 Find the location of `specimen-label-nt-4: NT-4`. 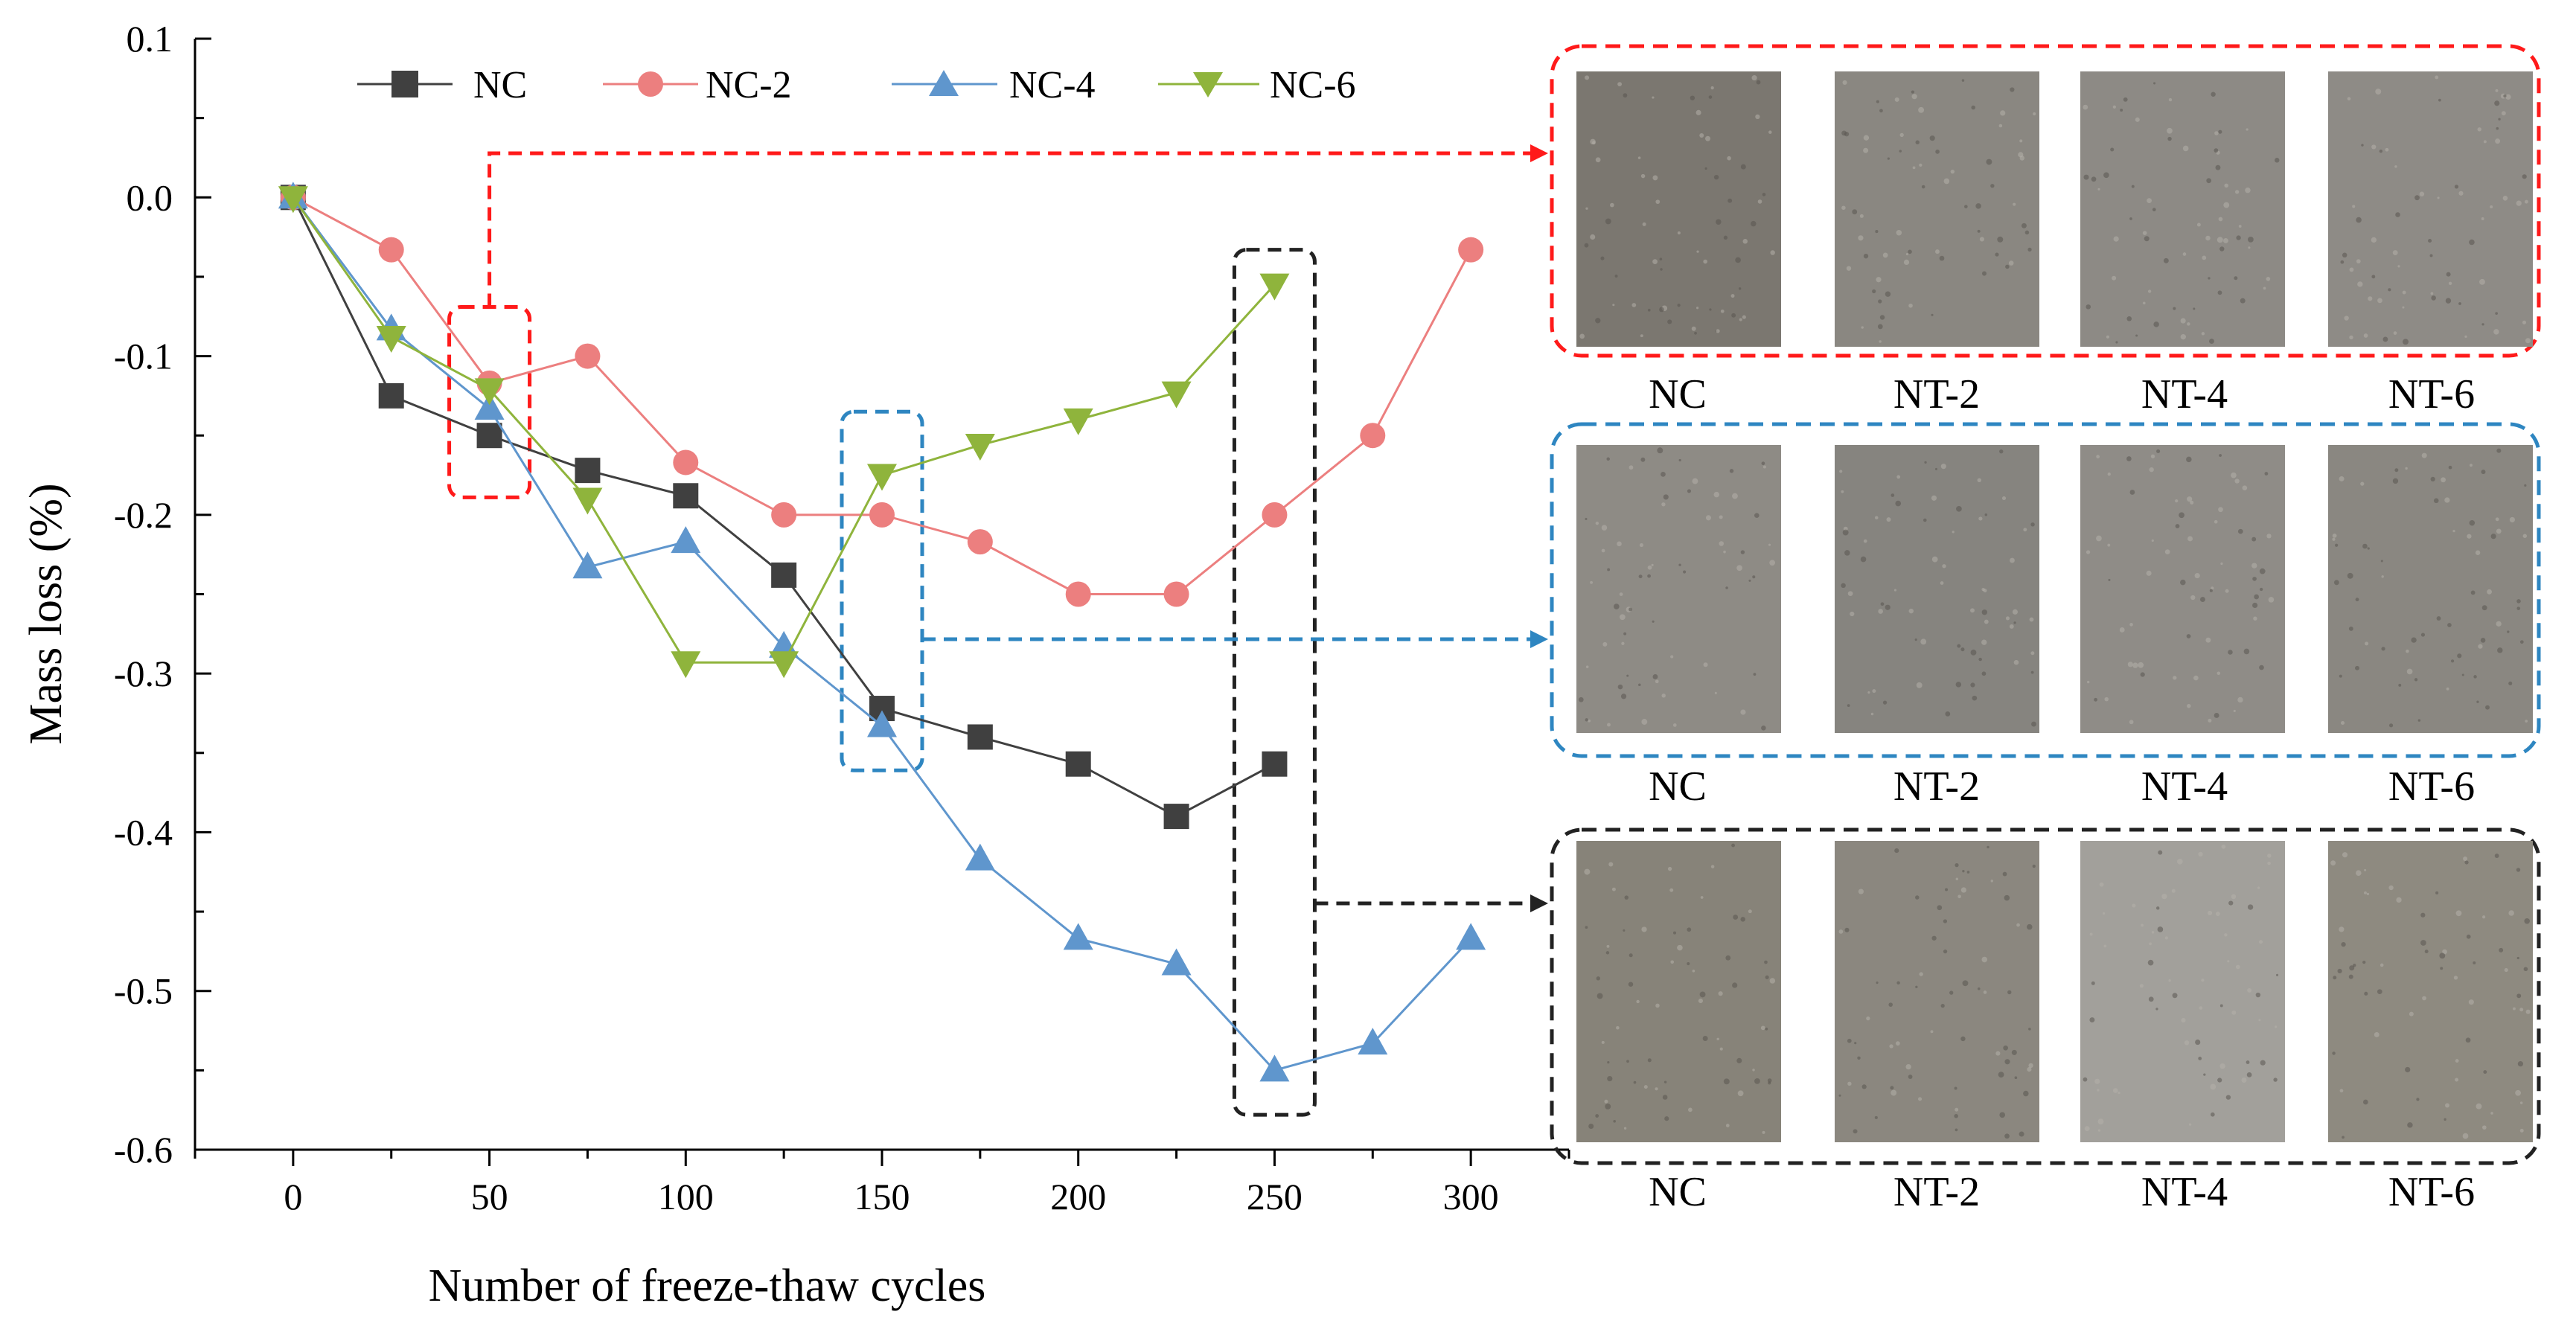

specimen-label-nt-4: NT-4 is located at coordinates (2184, 786).